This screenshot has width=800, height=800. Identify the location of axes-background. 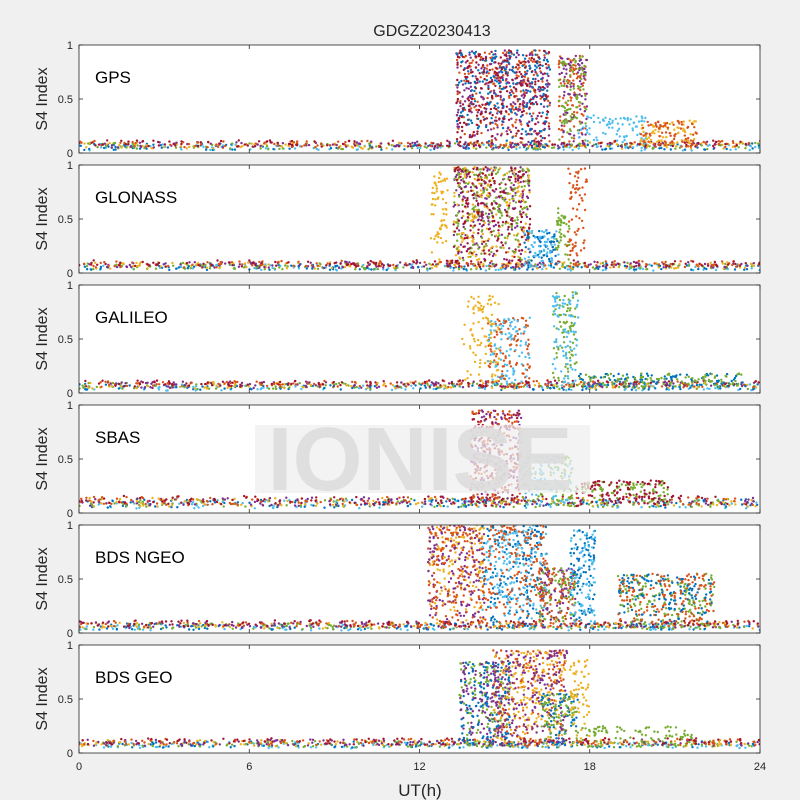
(419, 99).